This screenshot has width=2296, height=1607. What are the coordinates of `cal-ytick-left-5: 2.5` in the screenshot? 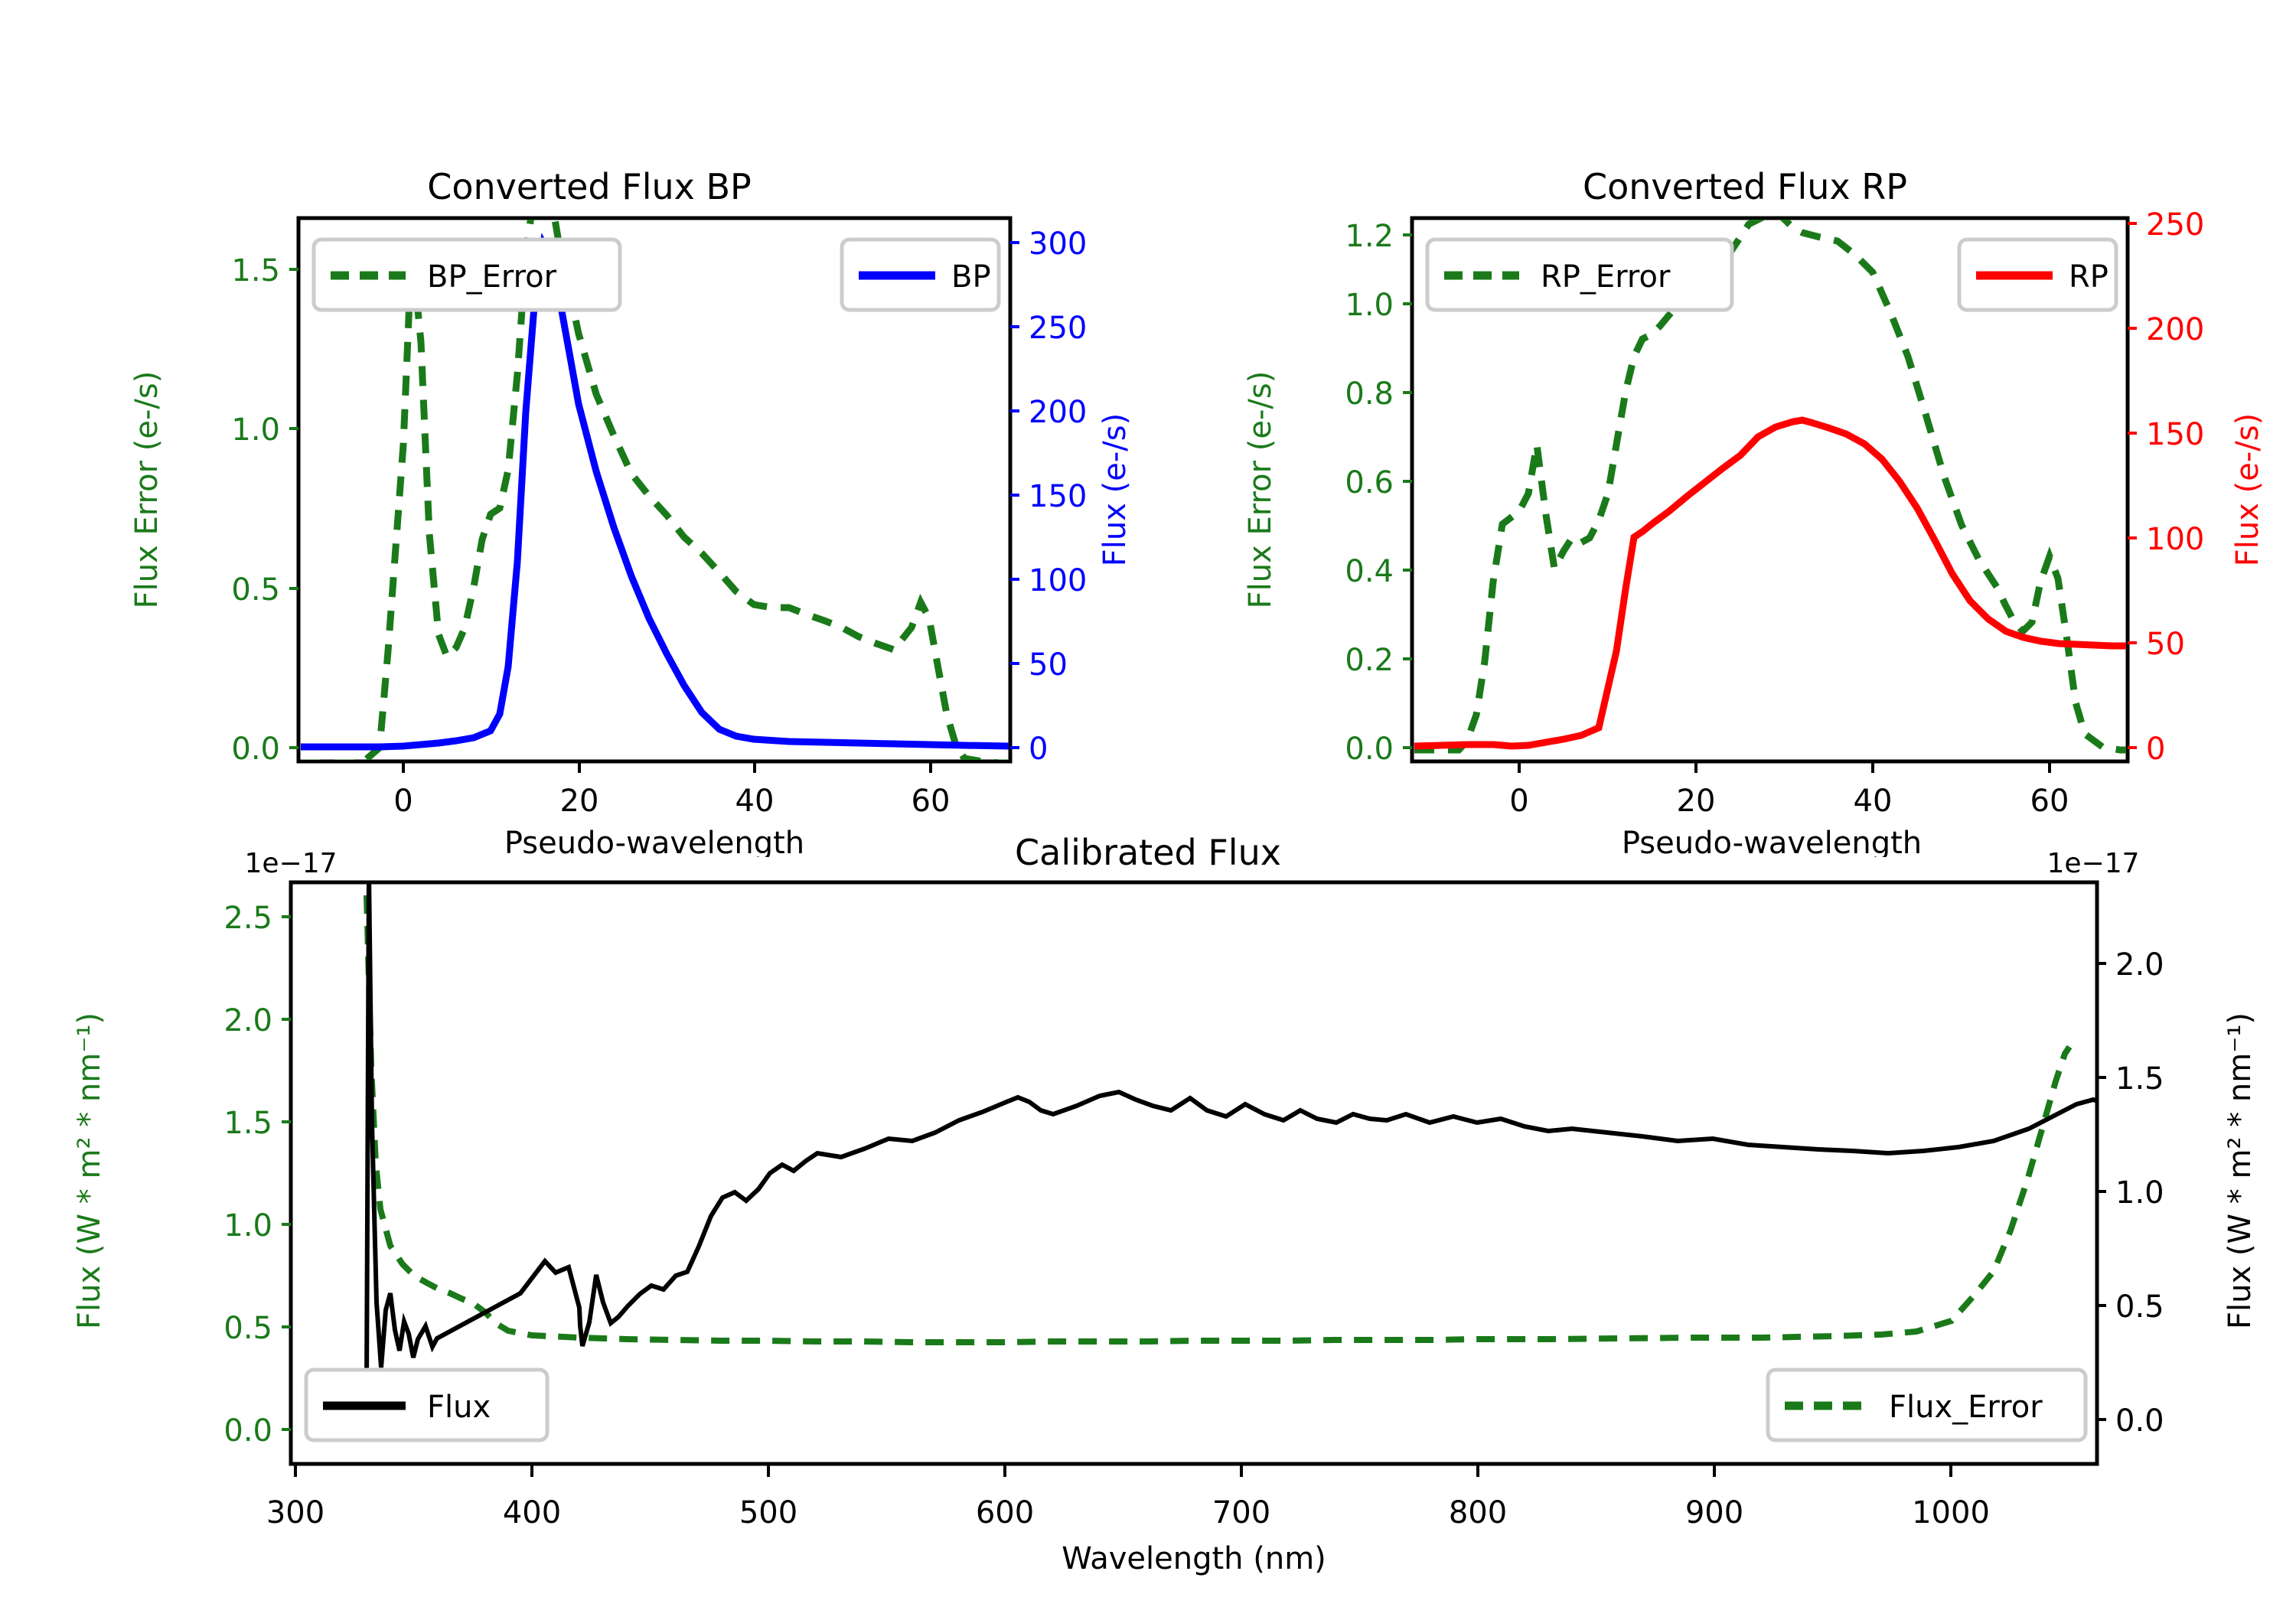 It's located at (247, 918).